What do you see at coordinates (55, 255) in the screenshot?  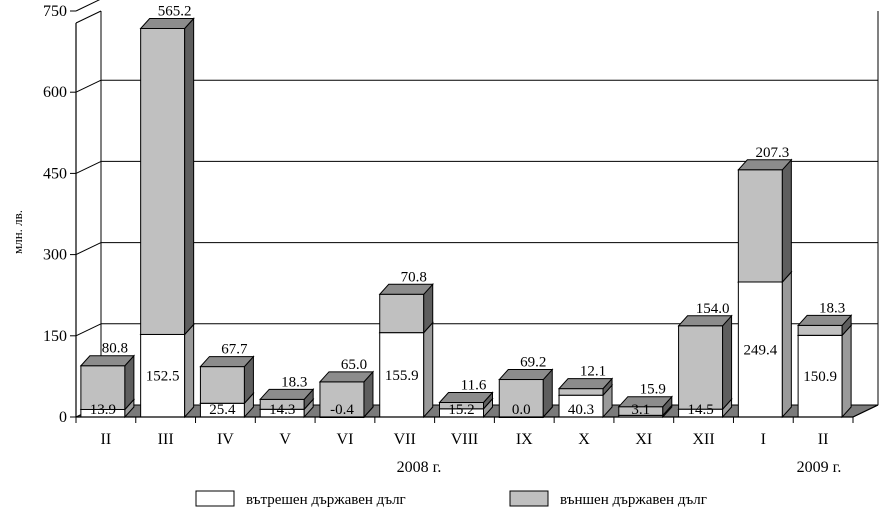 I see `y-tick-label: 300` at bounding box center [55, 255].